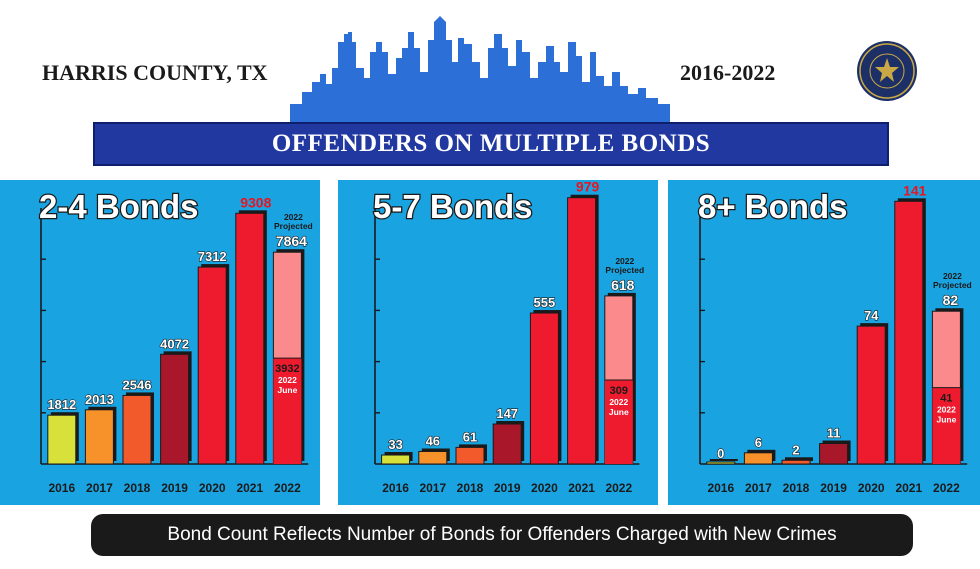  I want to click on data-label-2019: 147, so click(507, 413).